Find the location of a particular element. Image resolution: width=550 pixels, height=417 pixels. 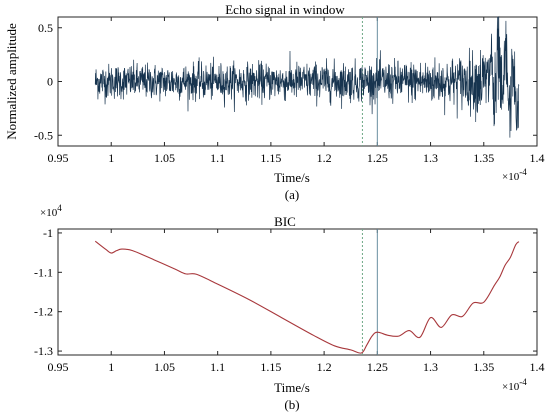

y-tick-label: -1.2 is located at coordinates (43, 312).